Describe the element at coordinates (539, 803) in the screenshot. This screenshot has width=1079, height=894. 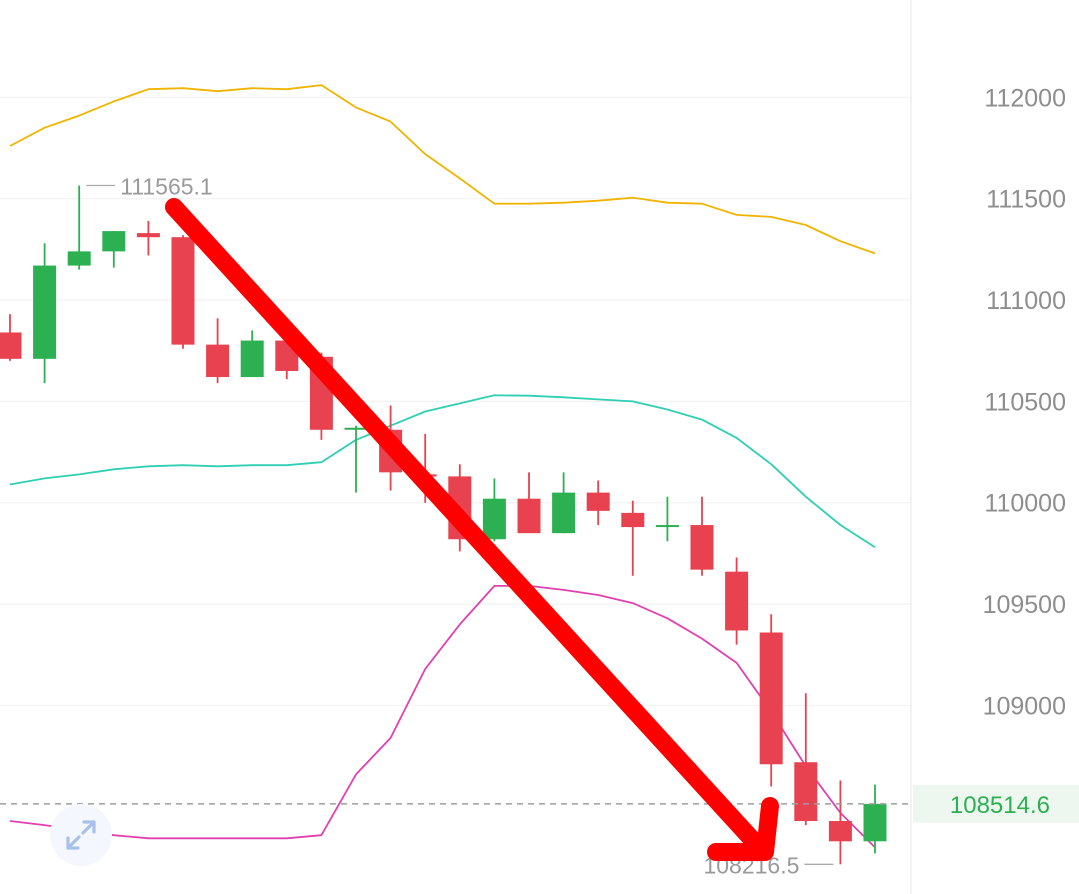
I see `last-price-marker: 108514.6` at that location.